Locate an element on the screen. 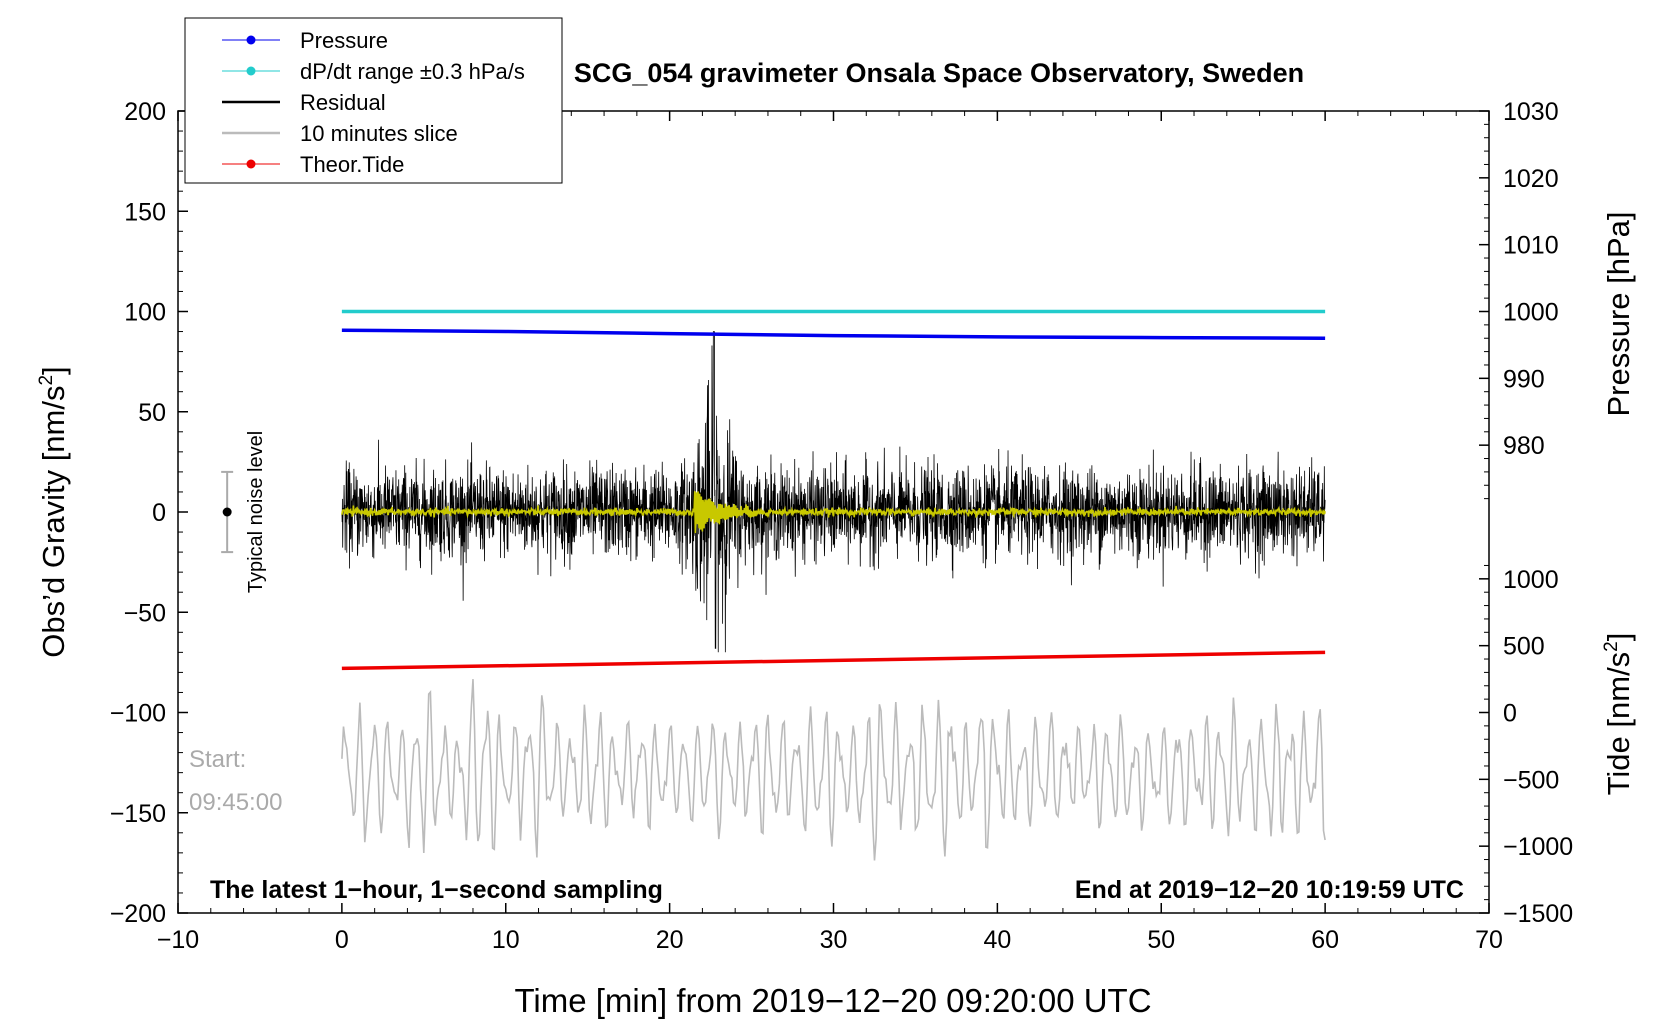 This screenshot has width=1676, height=1020. series-pressure is located at coordinates (833, 334).